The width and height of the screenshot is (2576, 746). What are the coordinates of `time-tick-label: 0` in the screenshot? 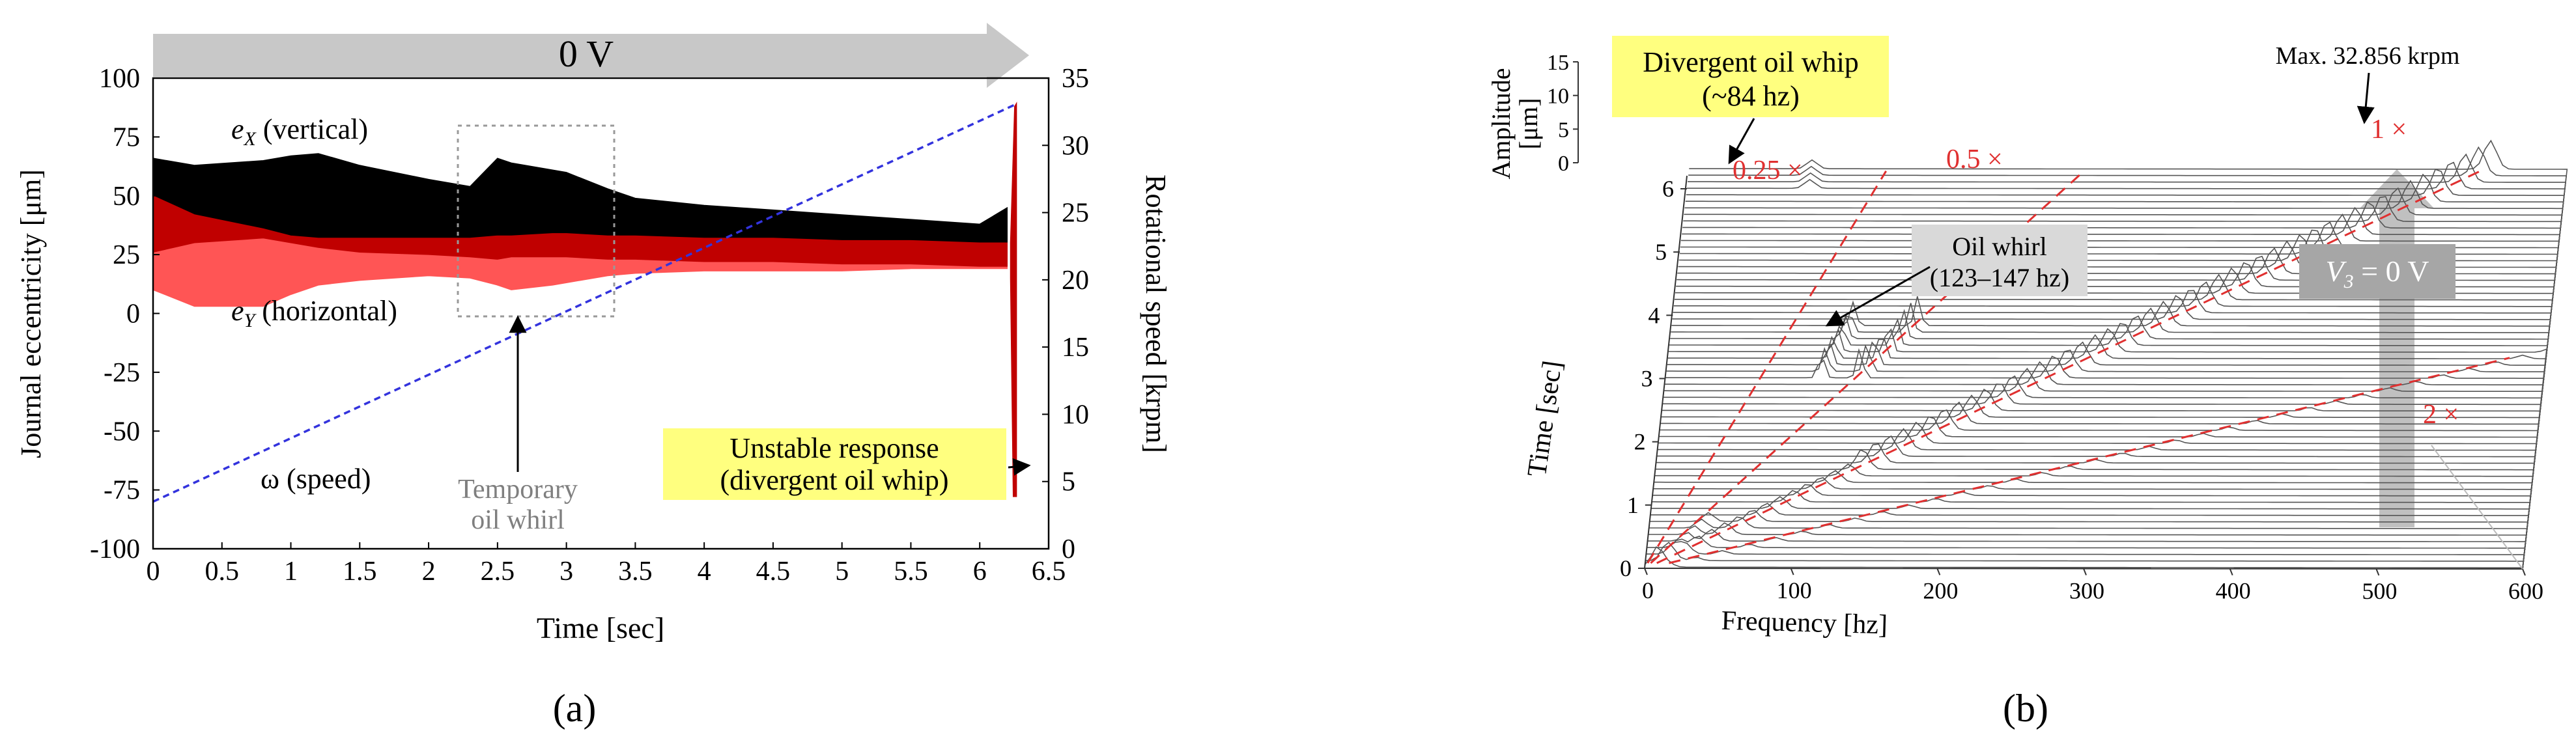 It's located at (1626, 568).